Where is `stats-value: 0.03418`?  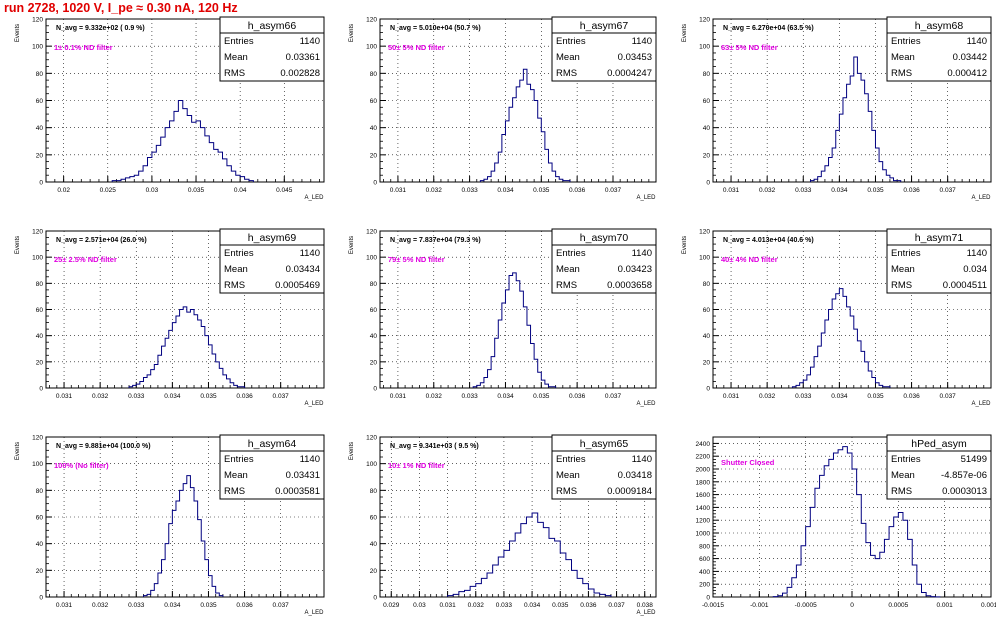 stats-value: 0.03418 is located at coordinates (635, 475).